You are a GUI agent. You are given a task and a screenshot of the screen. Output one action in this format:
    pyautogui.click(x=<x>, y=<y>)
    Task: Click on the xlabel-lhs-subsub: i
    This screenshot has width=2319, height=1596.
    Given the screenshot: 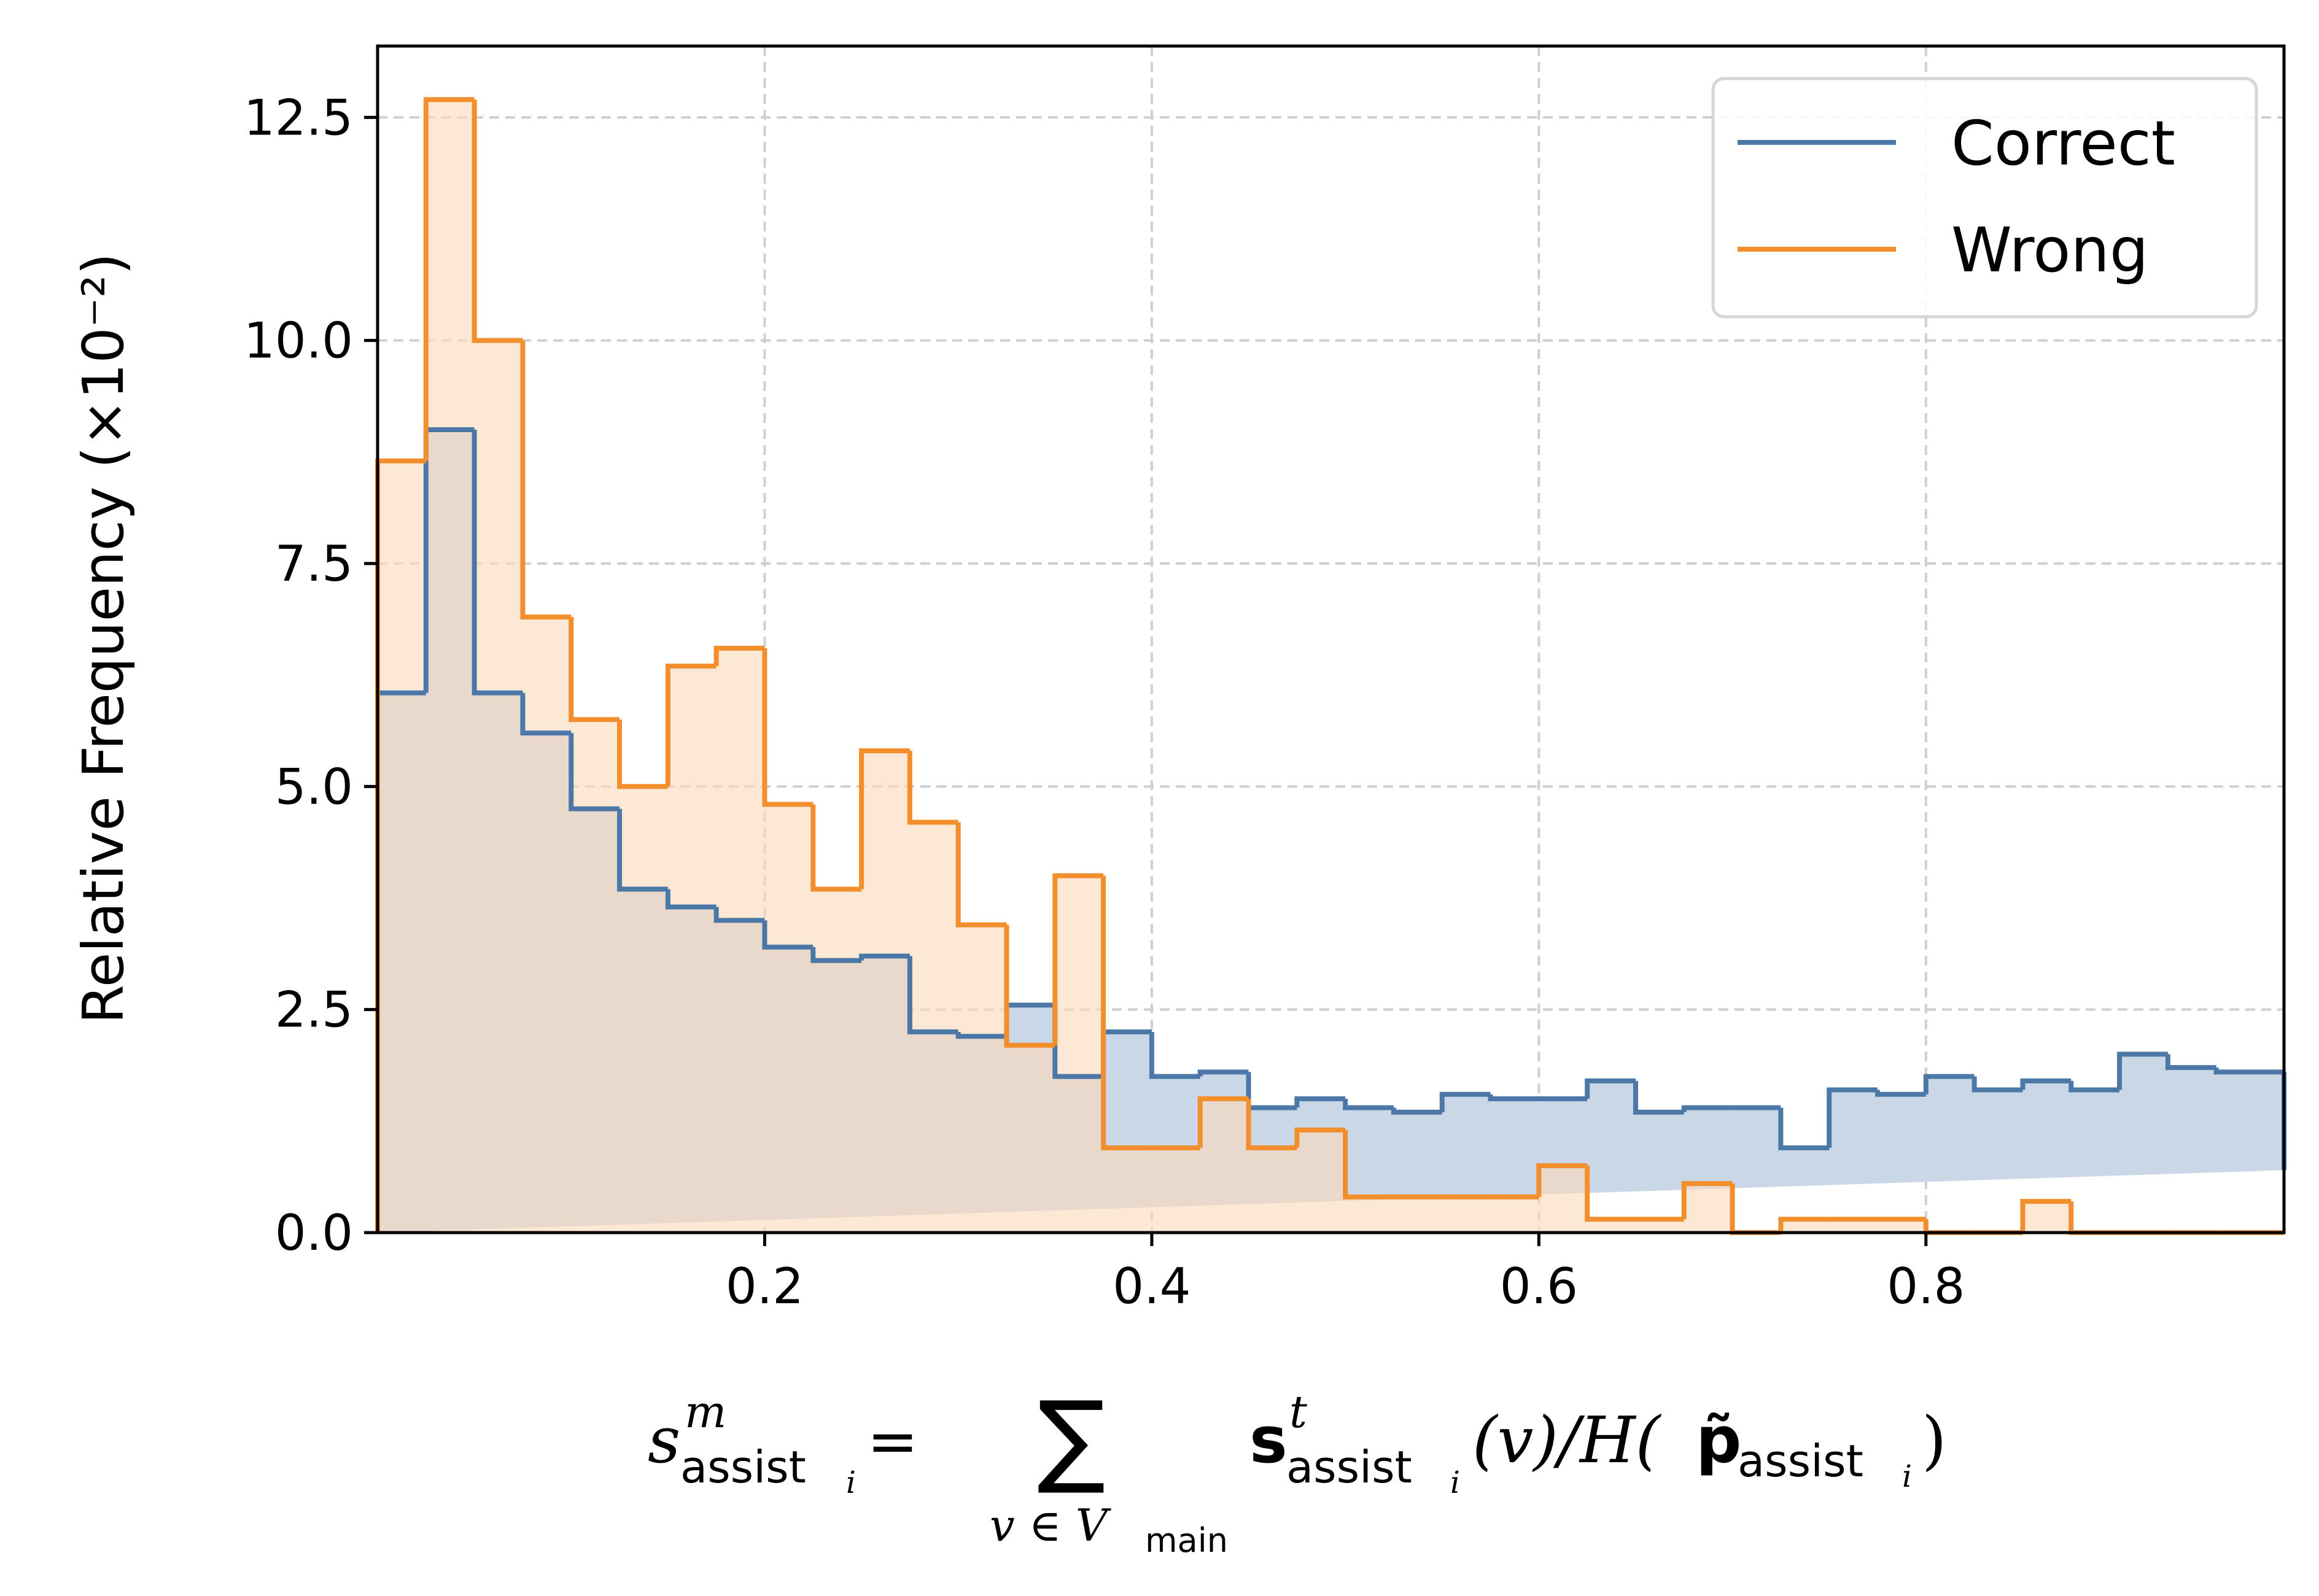 What is the action you would take?
    pyautogui.click(x=851, y=1482)
    